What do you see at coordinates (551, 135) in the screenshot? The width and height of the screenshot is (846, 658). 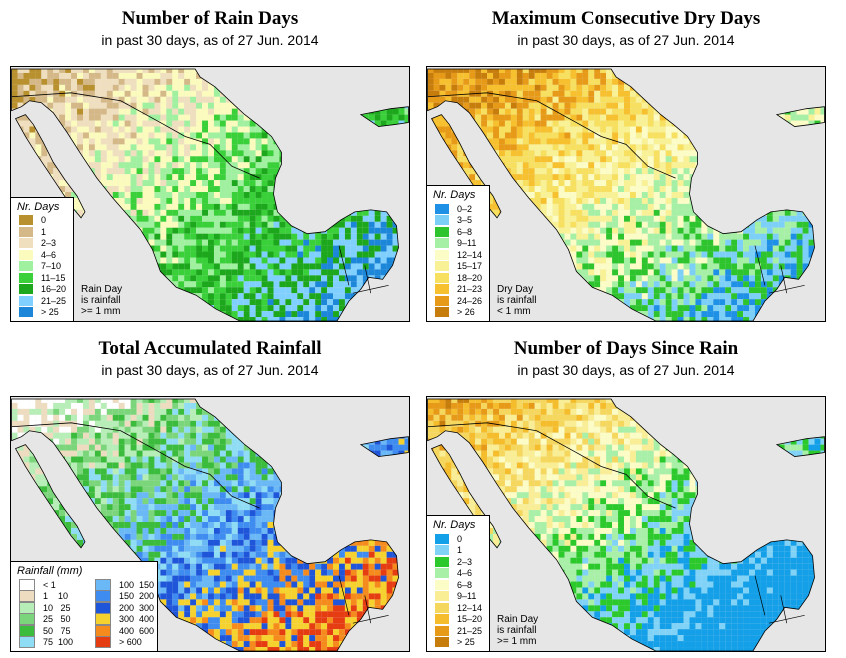 I see `us-mexico-border` at bounding box center [551, 135].